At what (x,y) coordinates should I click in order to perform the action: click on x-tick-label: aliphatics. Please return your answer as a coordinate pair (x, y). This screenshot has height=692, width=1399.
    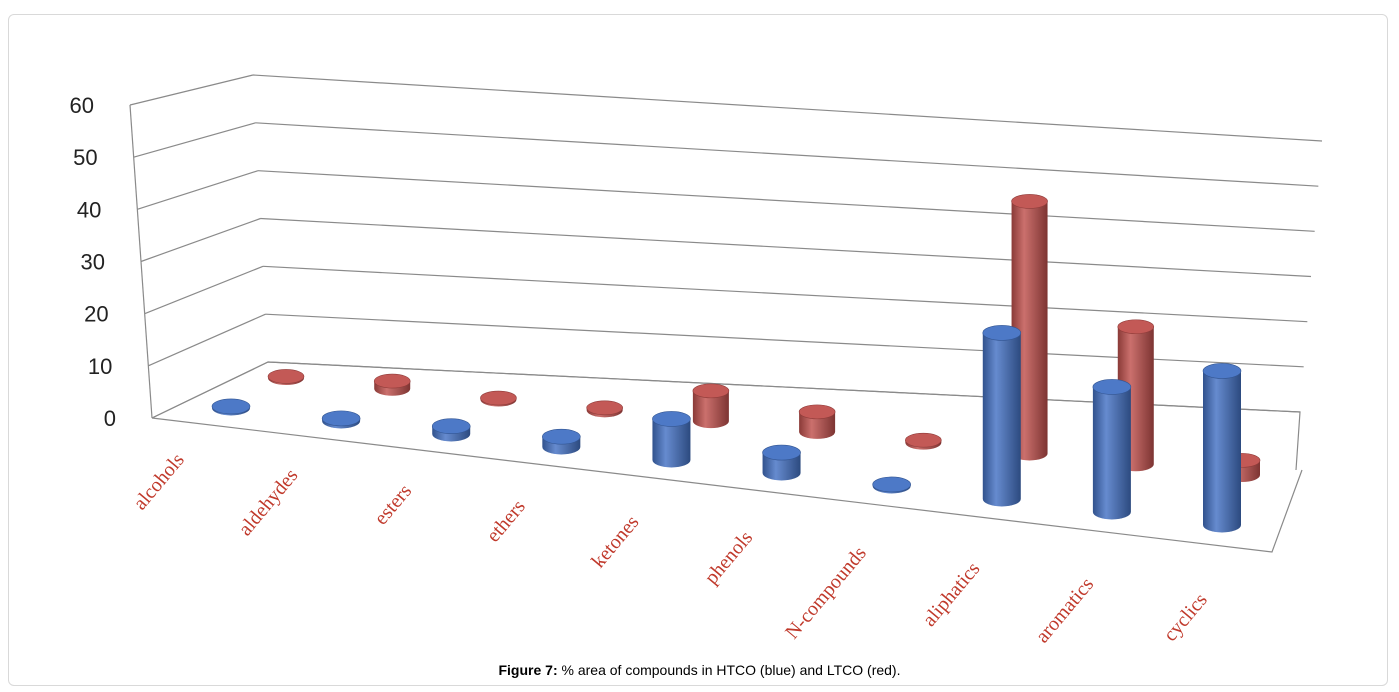
    Looking at the image, I should click on (951, 594).